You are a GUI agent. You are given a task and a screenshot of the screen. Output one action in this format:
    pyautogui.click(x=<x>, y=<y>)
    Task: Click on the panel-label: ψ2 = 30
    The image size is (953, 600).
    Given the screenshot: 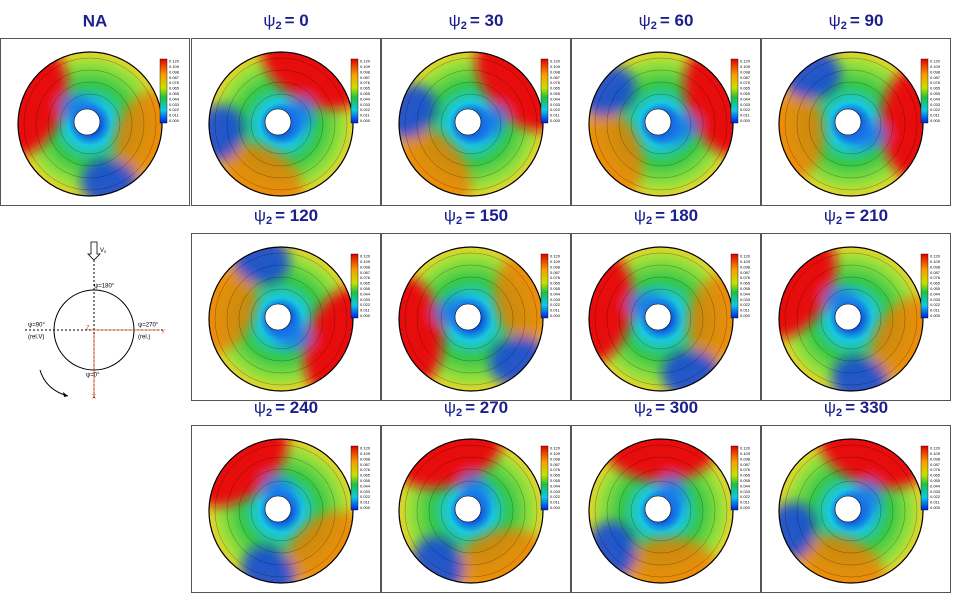 What is the action you would take?
    pyautogui.click(x=476, y=21)
    